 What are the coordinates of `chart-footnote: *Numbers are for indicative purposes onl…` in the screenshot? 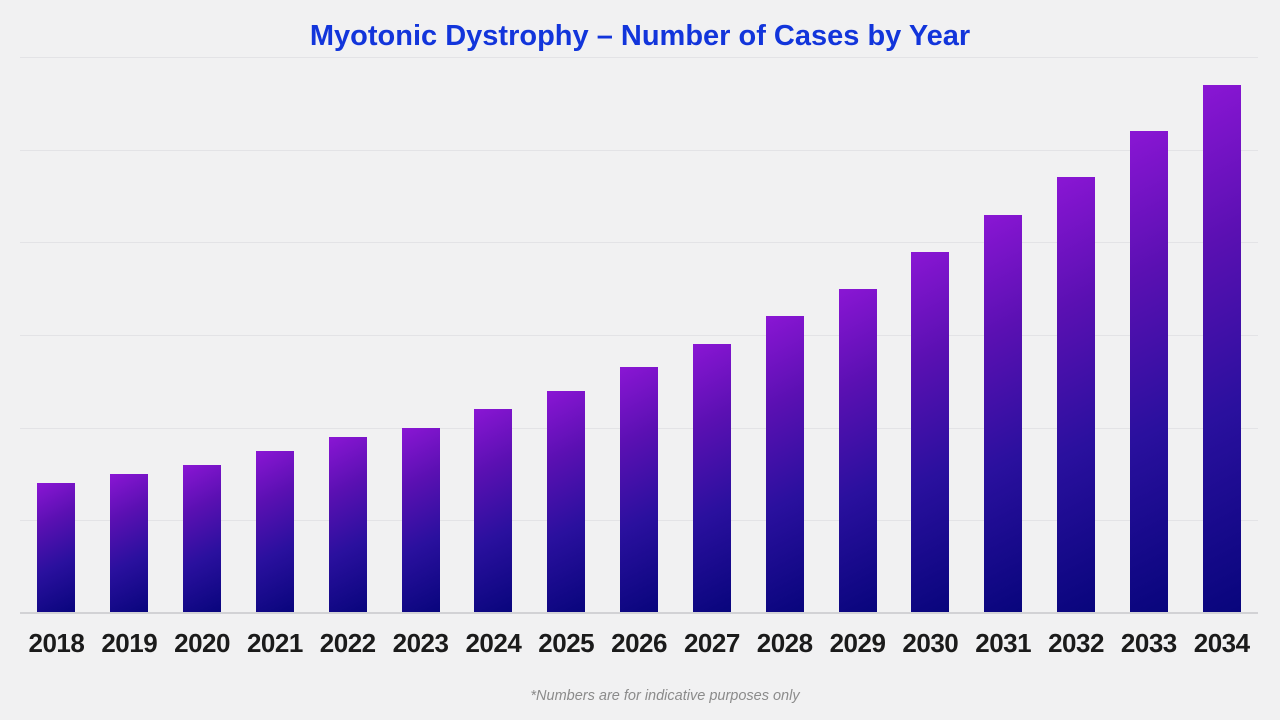 It's located at (665, 696).